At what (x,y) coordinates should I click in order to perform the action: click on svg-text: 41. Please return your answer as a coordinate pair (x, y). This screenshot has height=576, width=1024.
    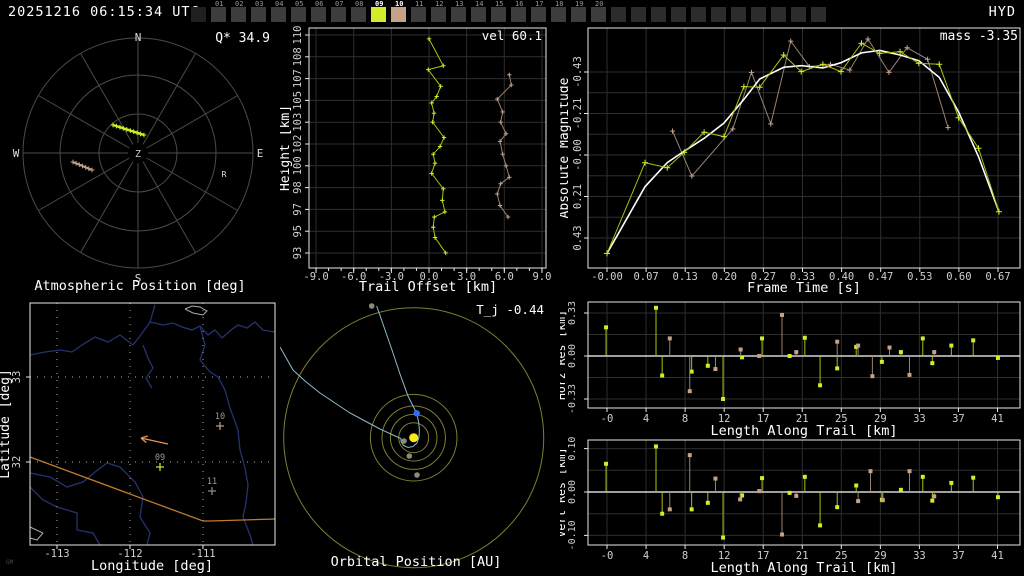
    Looking at the image, I should click on (997, 556).